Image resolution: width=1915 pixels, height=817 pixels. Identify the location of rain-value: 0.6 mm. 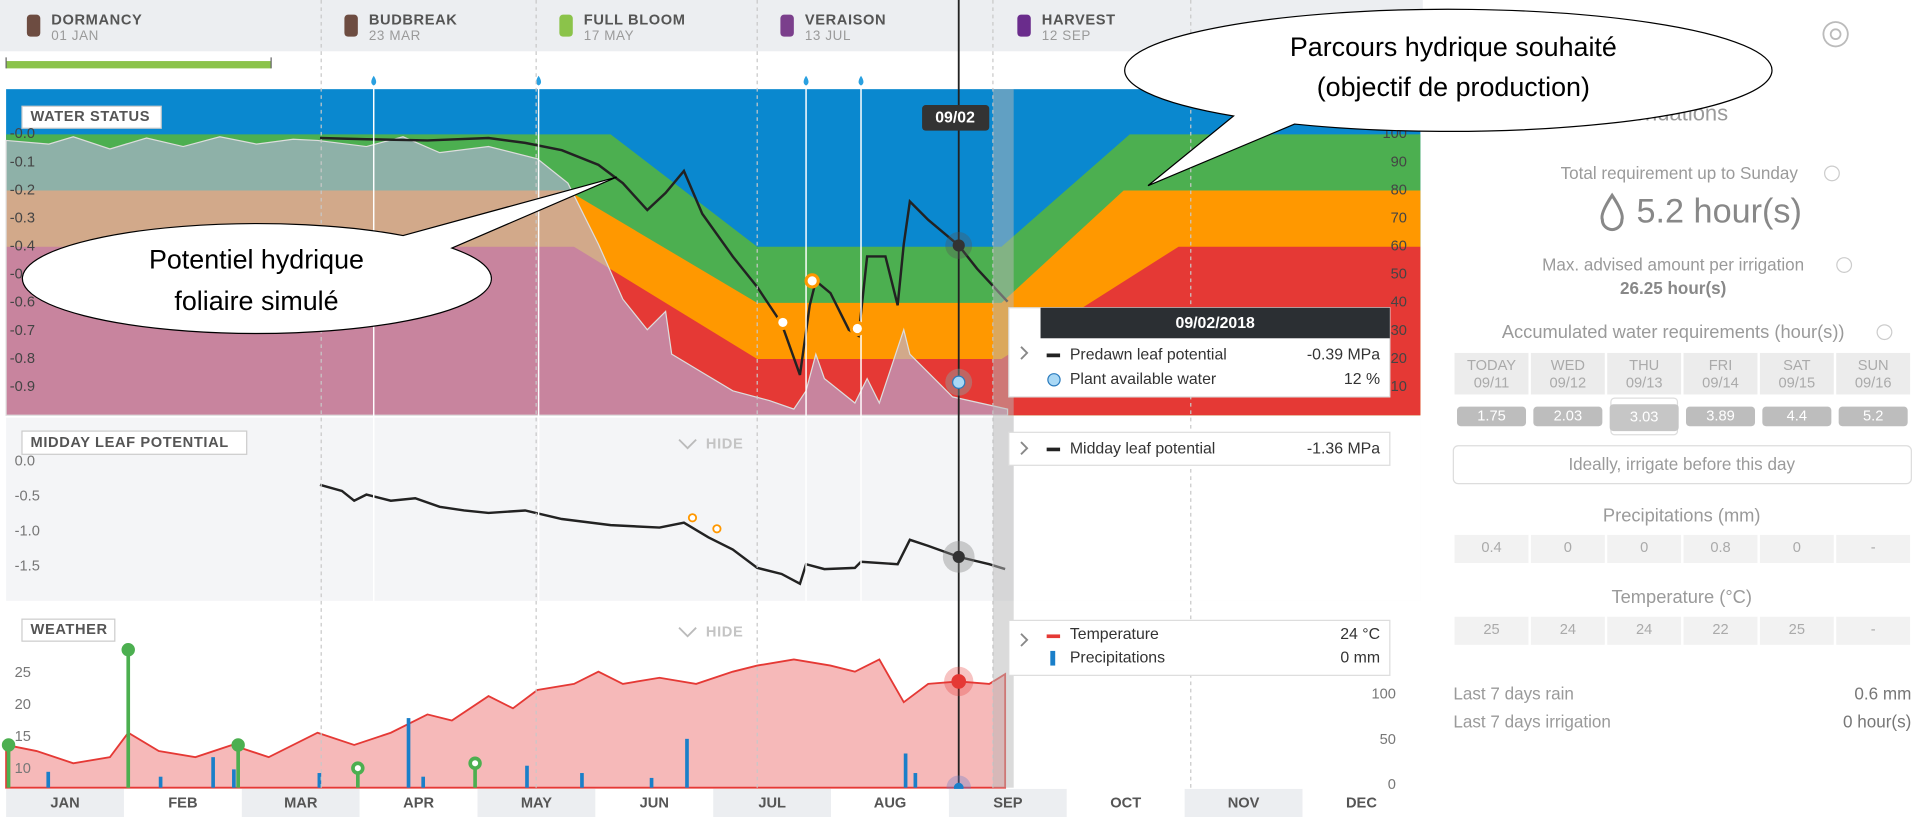
(1882, 693).